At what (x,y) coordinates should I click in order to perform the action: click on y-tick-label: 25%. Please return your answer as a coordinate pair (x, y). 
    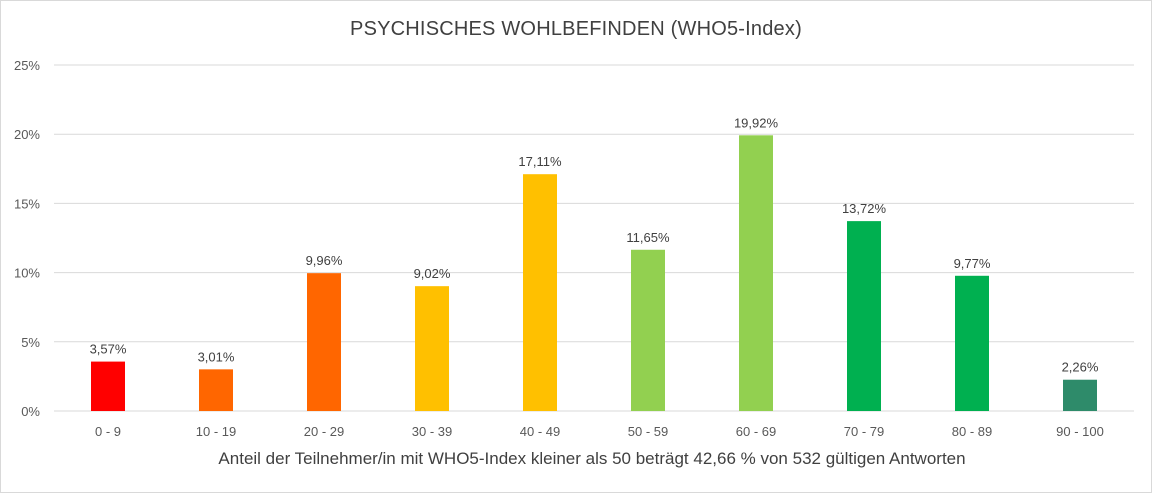
    Looking at the image, I should click on (27, 65).